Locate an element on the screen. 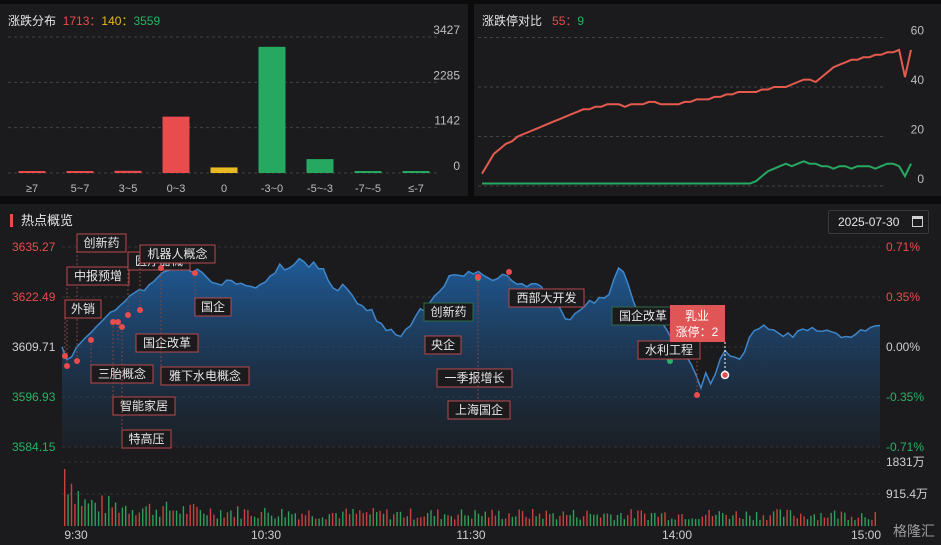 The image size is (941, 545). date-value: 2025-07-30 is located at coordinates (869, 222).